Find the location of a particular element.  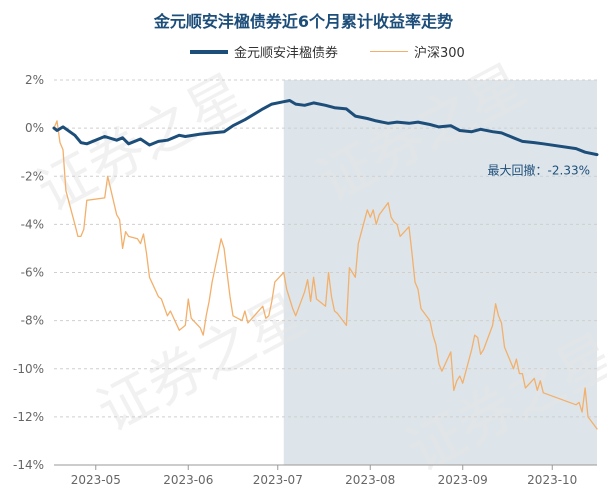

y-tick-label: -6% is located at coordinates (32, 273).